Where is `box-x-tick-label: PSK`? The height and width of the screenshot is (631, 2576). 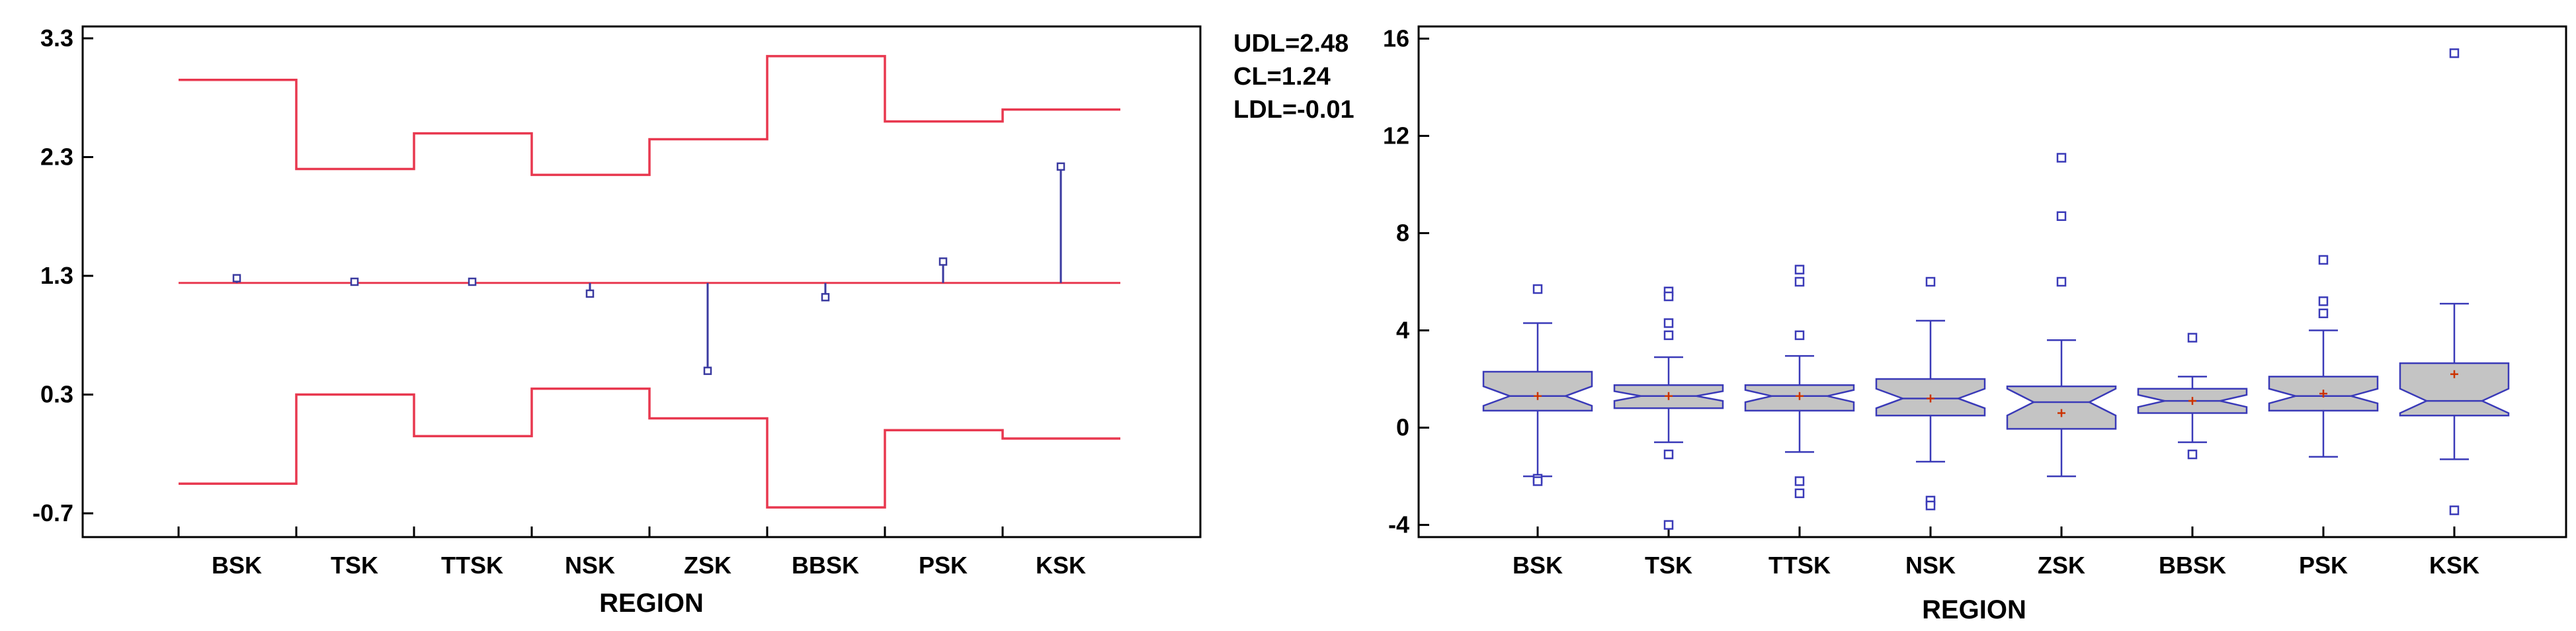 box-x-tick-label: PSK is located at coordinates (2323, 566).